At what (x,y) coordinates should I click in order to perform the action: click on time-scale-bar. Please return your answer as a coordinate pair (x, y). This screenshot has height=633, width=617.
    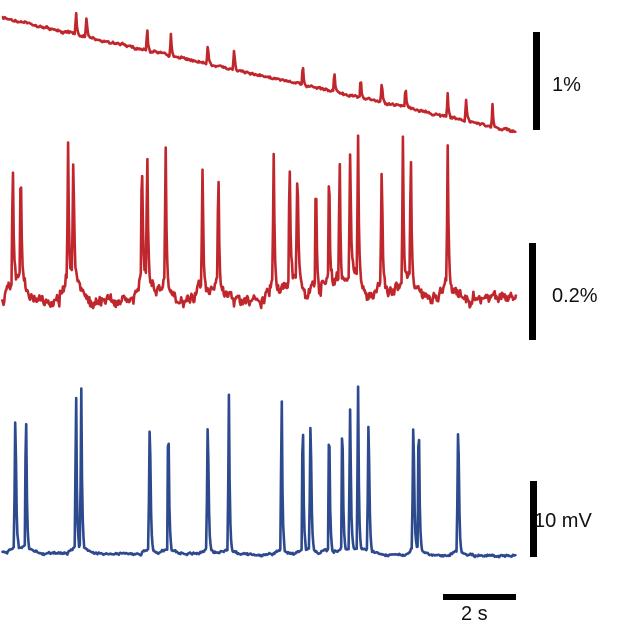
    Looking at the image, I should click on (479, 597).